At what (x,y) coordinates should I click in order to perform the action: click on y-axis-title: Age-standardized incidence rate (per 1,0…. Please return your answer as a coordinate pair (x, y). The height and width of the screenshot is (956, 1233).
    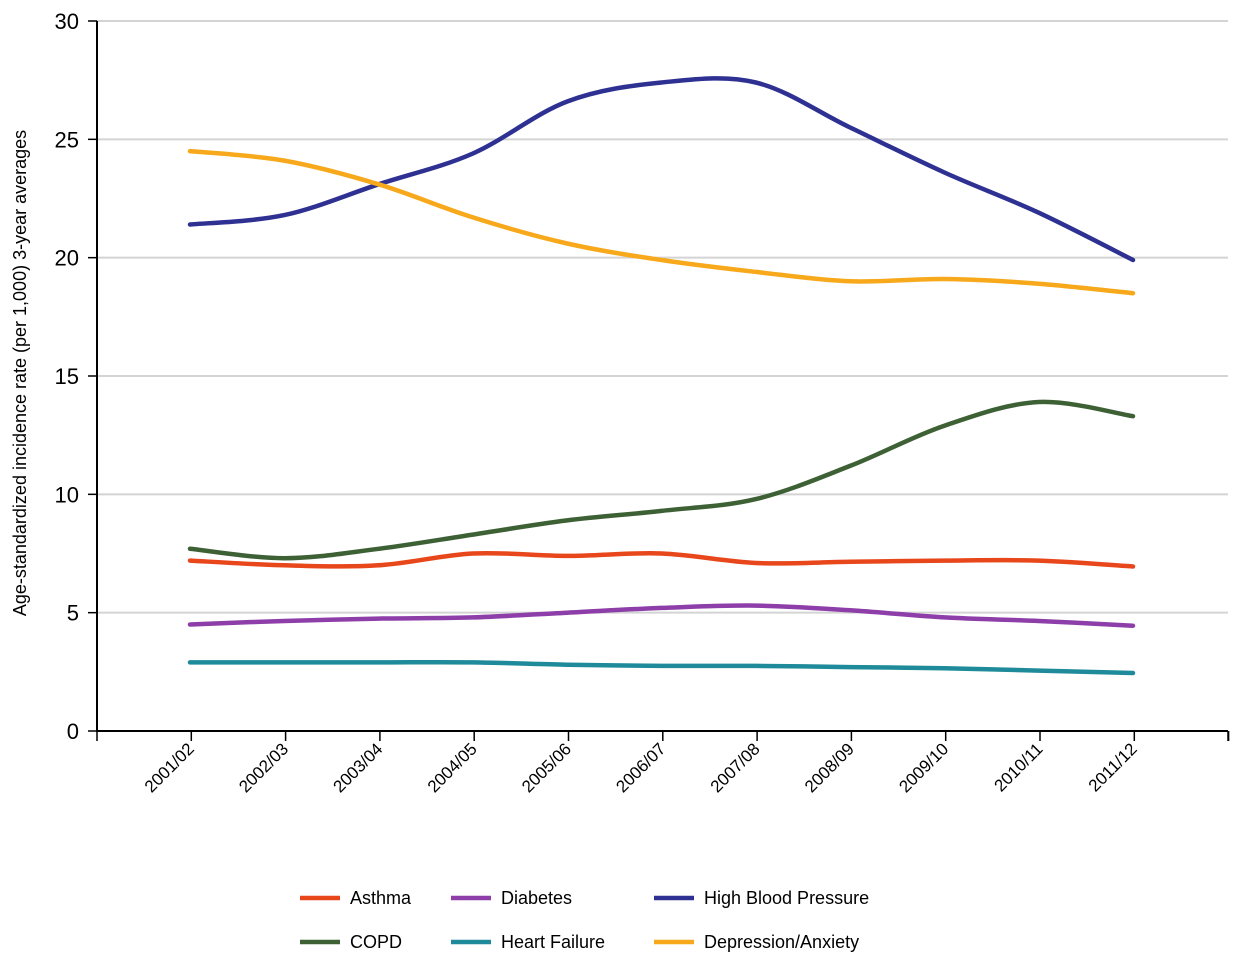
    Looking at the image, I should click on (20, 373).